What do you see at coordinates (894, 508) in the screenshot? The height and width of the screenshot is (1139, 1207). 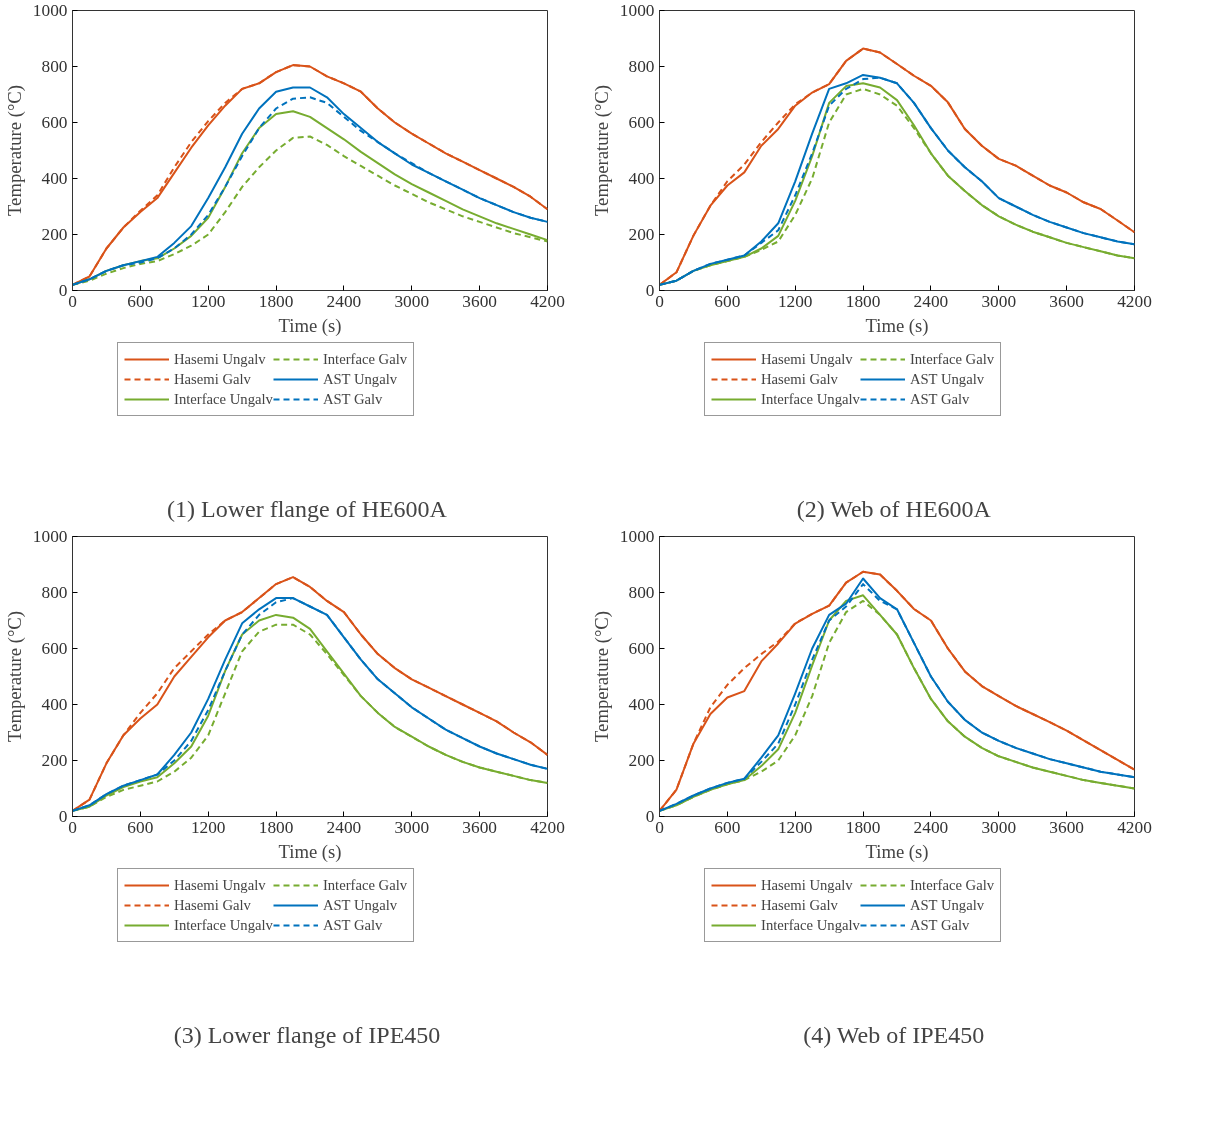 I see `text: (2) Web of HE600A` at bounding box center [894, 508].